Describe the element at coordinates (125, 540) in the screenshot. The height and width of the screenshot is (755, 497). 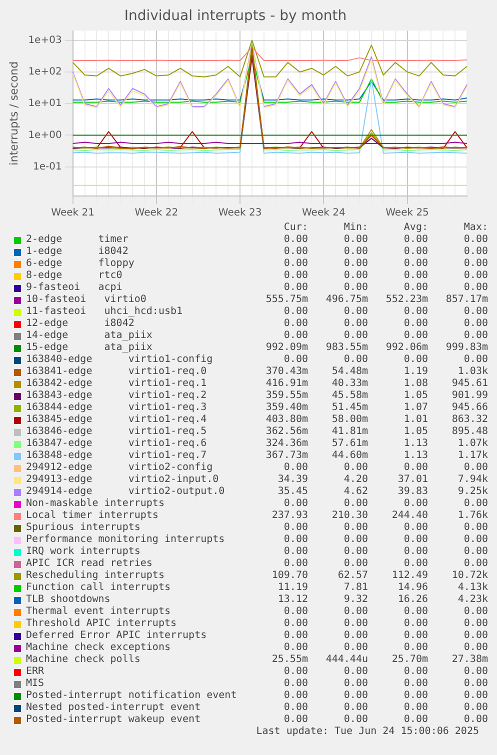
I see `legend-label: Performance monitoring interrupts` at that location.